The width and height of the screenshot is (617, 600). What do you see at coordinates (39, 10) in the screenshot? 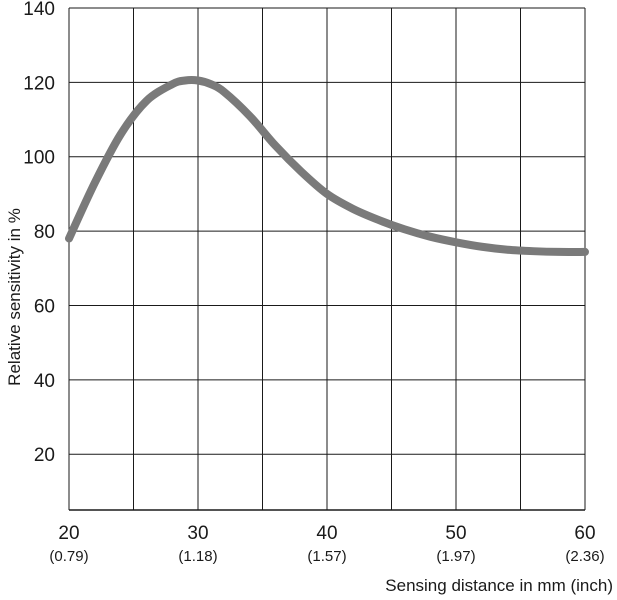
I see `y-tick-label: 140` at bounding box center [39, 10].